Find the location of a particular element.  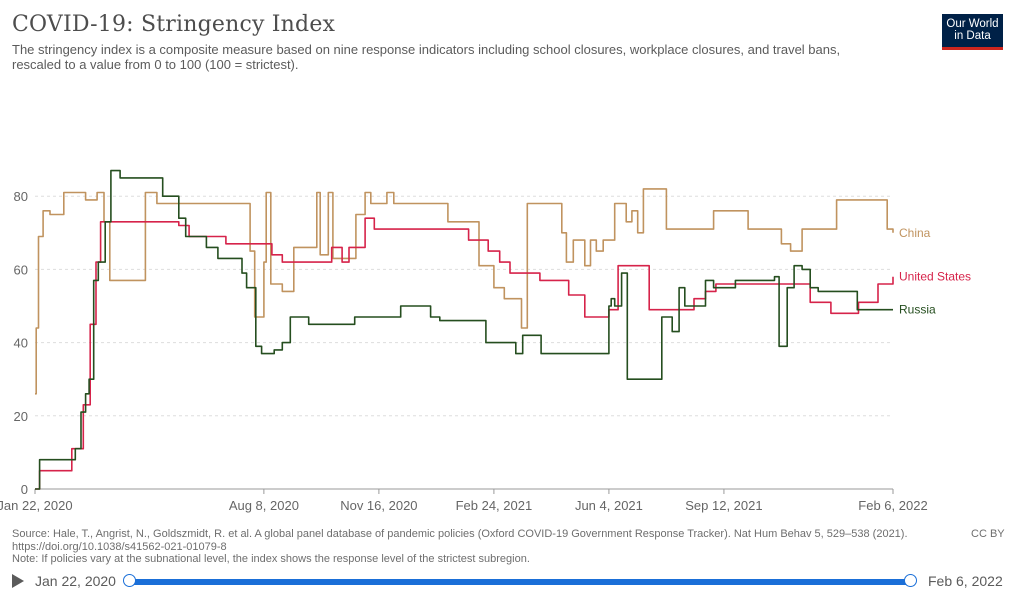

series-label-china: China is located at coordinates (915, 233).